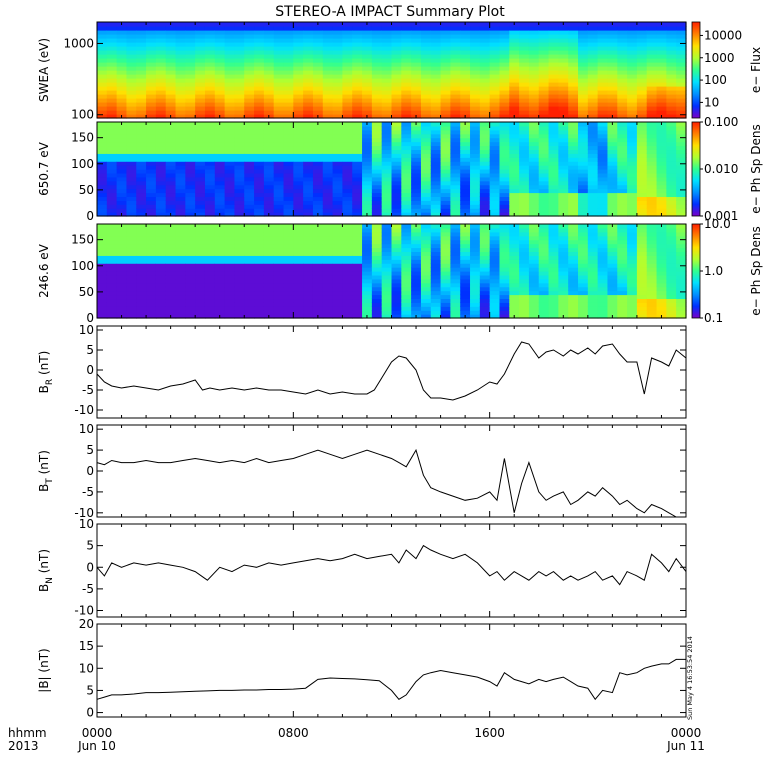 Image resolution: width=780 pixels, height=784 pixels. I want to click on plot-title: STEREO-A IMPACT Summary Plot, so click(390, 12).